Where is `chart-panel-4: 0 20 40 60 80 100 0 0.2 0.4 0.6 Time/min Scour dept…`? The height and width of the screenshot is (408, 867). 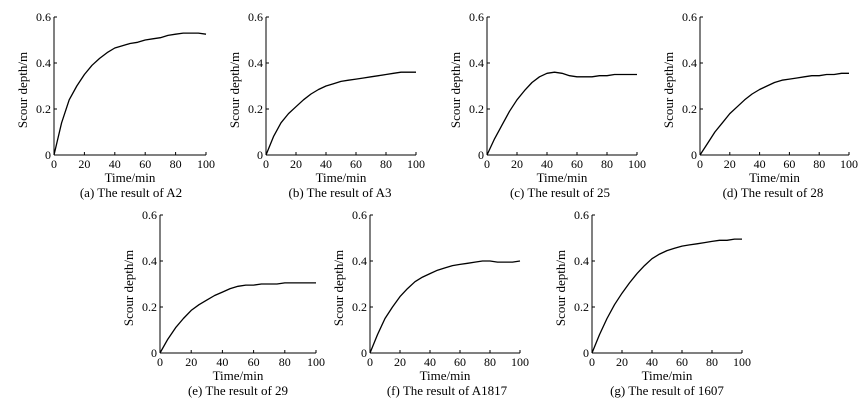 chart-panel-4: 0 20 40 60 80 100 0 0.2 0.4 0.6 Time/min Scour dept… is located at coordinates (759, 105).